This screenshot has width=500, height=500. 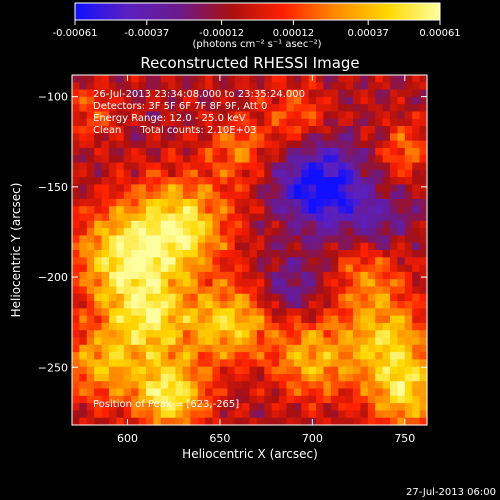 I want to click on y-tick-label: −200, so click(x=53, y=277).